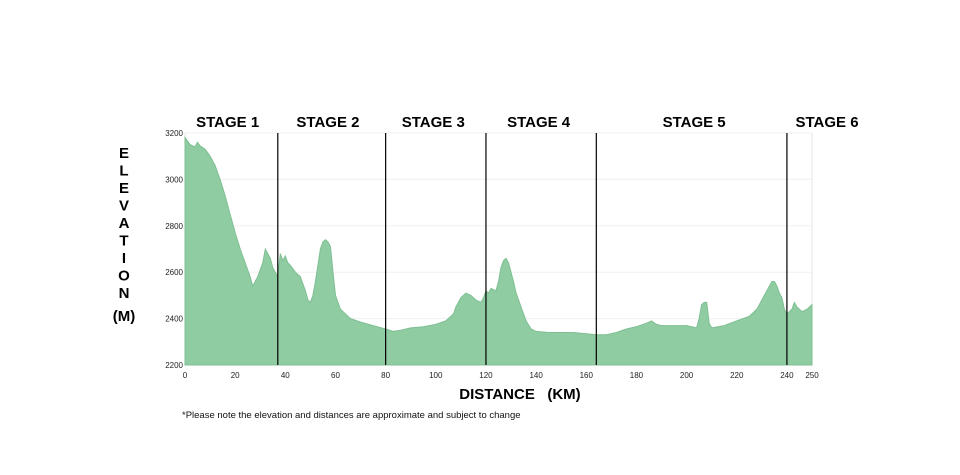  I want to click on y-tick-label: 2600, so click(174, 272).